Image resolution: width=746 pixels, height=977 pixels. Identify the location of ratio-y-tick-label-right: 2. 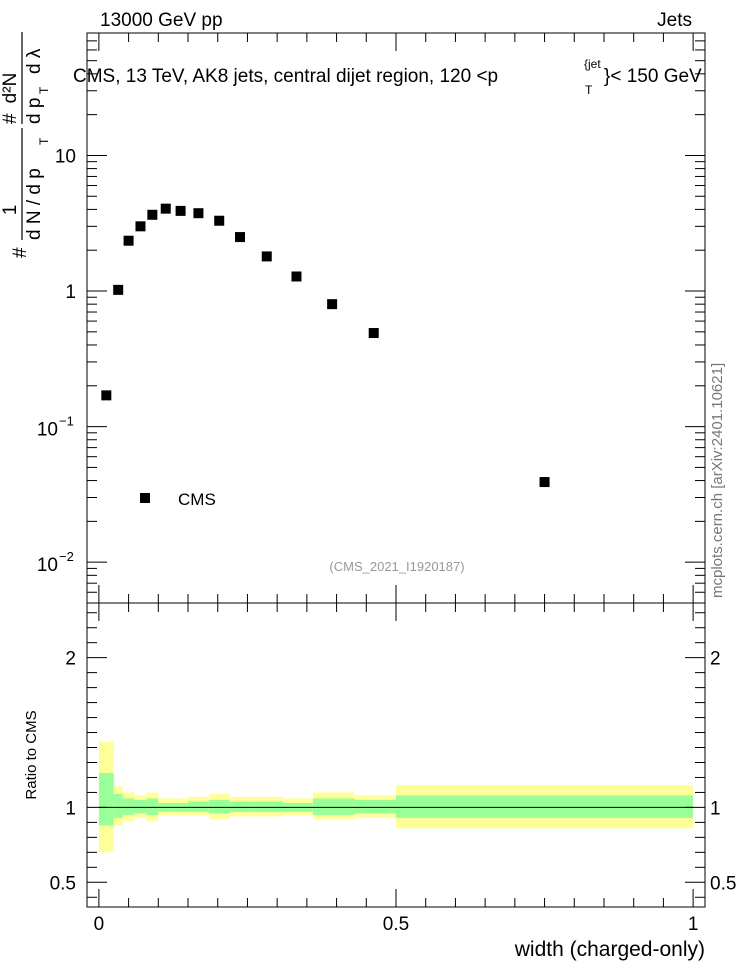
(715, 659).